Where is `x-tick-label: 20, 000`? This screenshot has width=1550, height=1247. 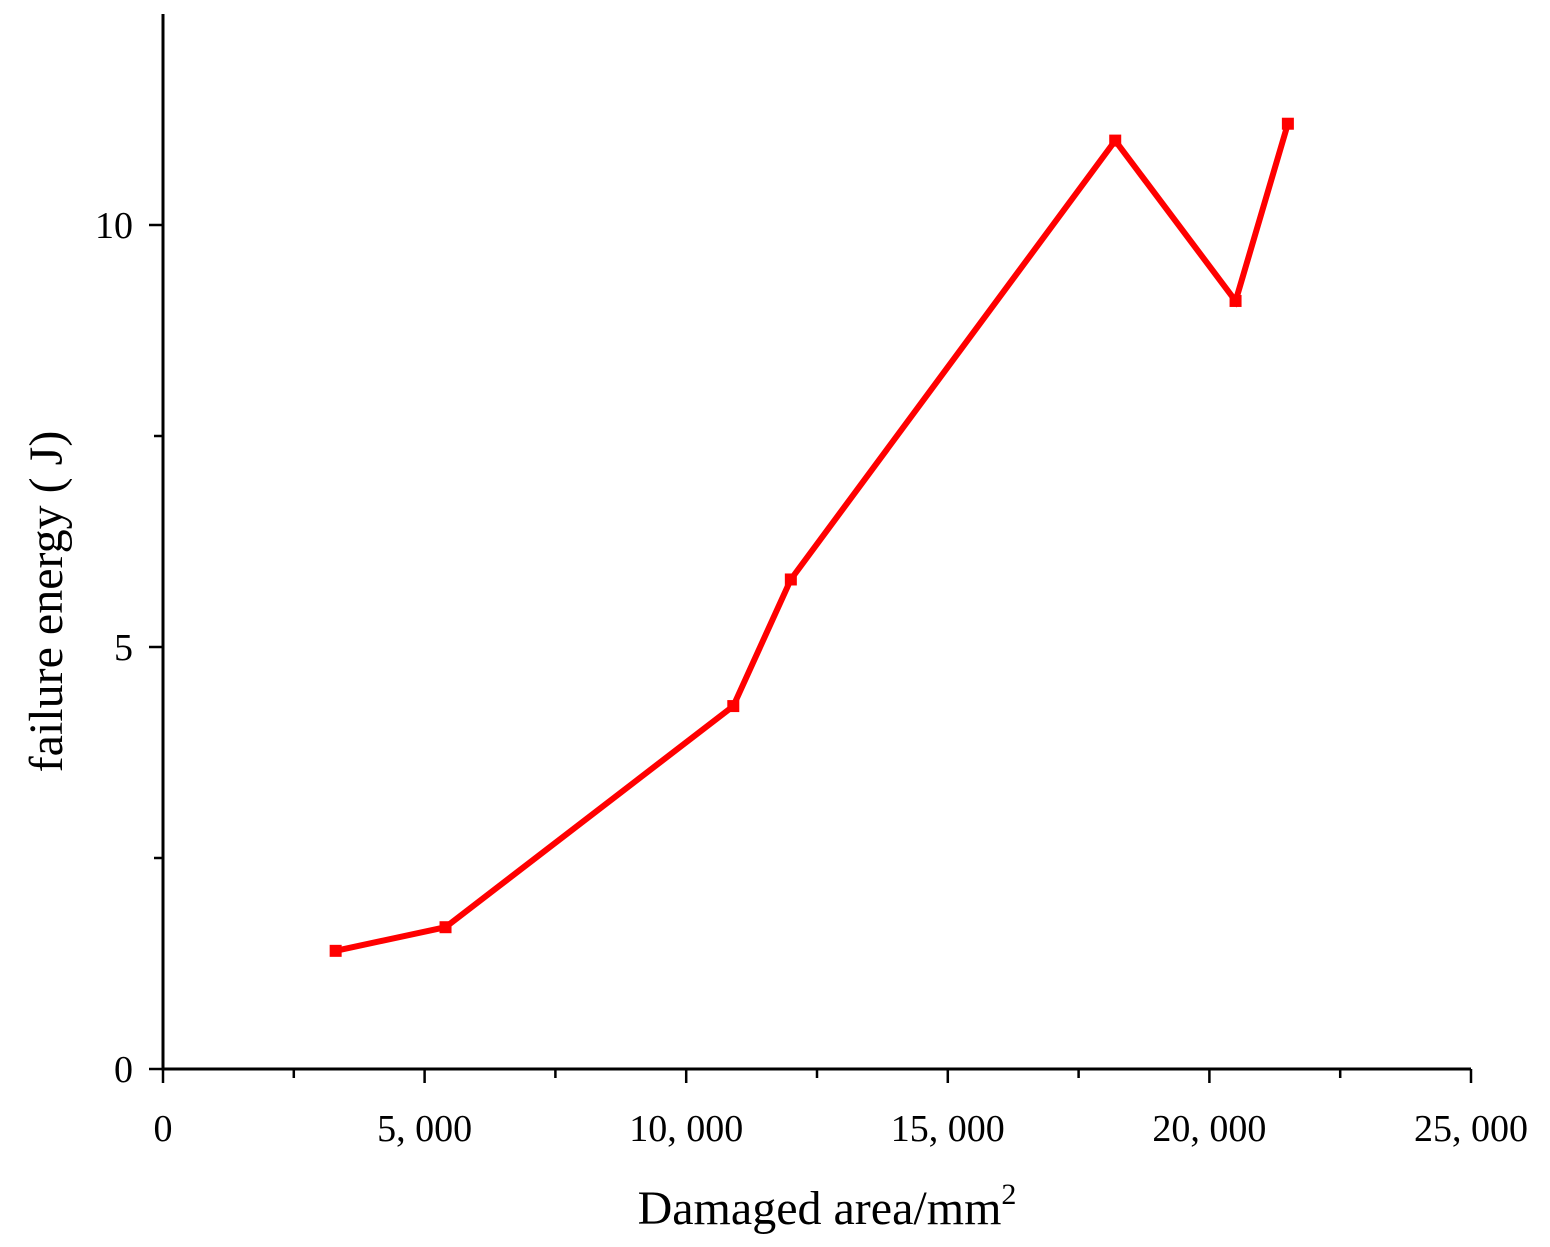
x-tick-label: 20, 000 is located at coordinates (1209, 1129).